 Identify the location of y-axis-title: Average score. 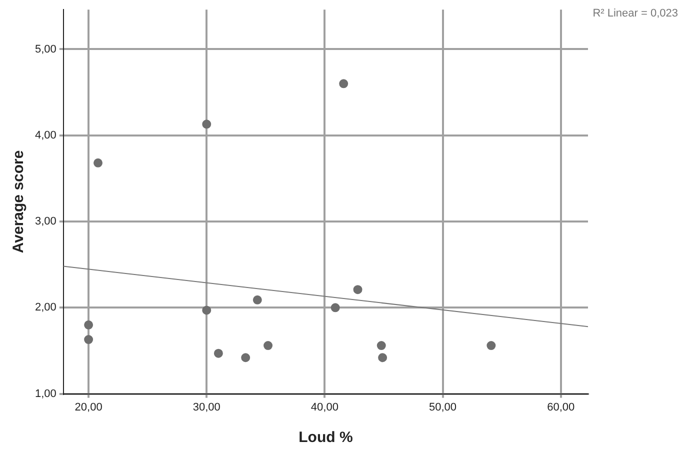
(19, 202).